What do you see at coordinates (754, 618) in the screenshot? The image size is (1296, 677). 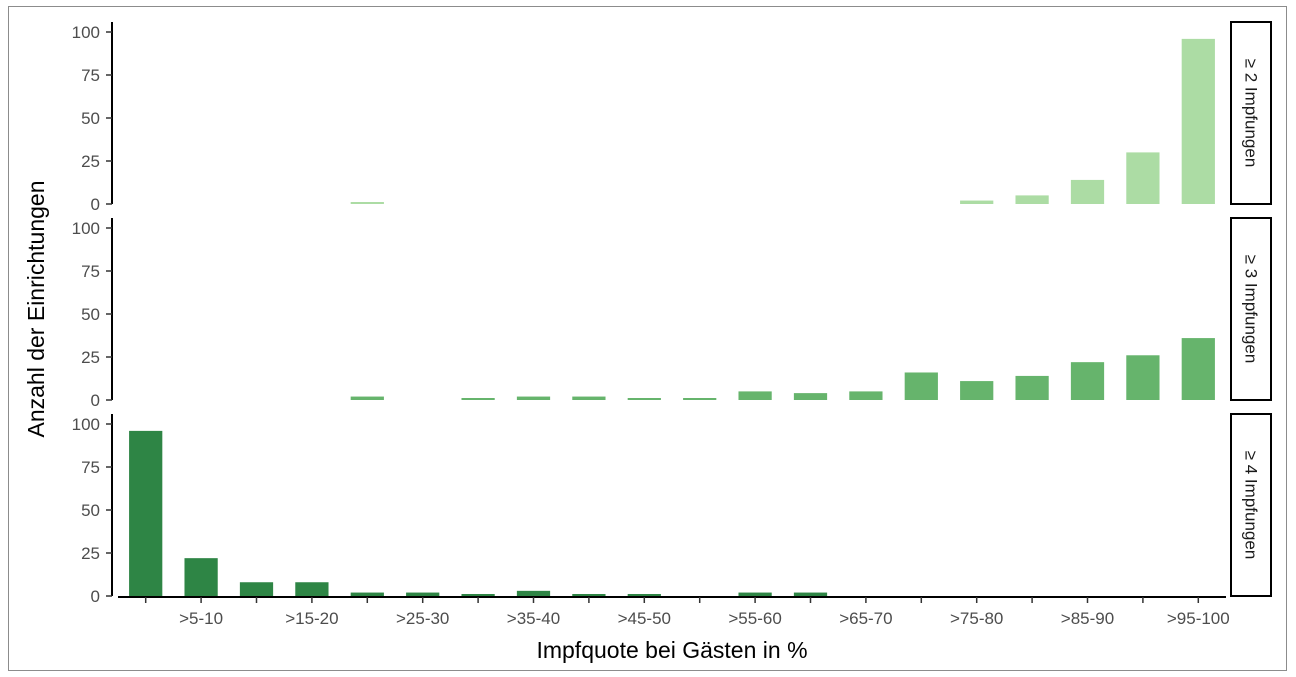 I see `x-tick-label: >55-60` at bounding box center [754, 618].